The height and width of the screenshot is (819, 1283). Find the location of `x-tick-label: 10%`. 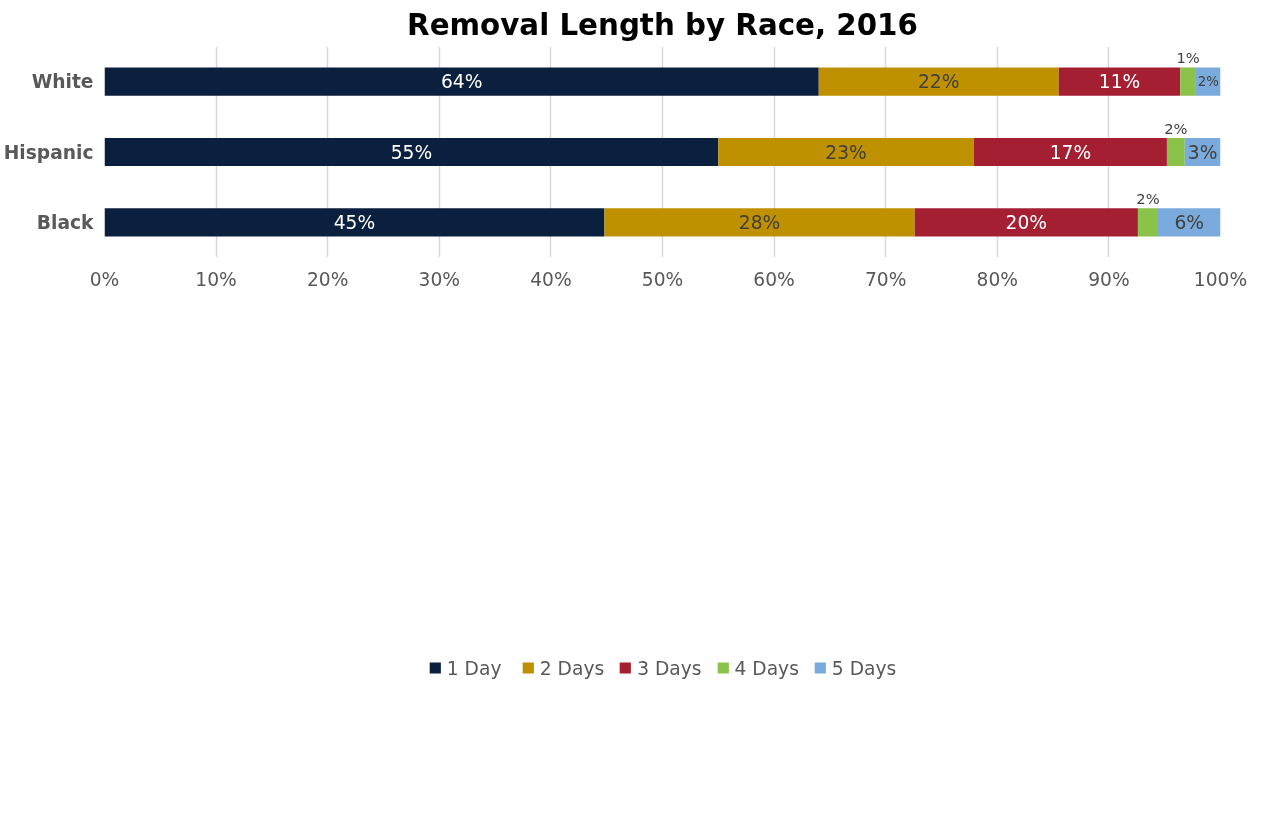

x-tick-label: 10% is located at coordinates (216, 279).